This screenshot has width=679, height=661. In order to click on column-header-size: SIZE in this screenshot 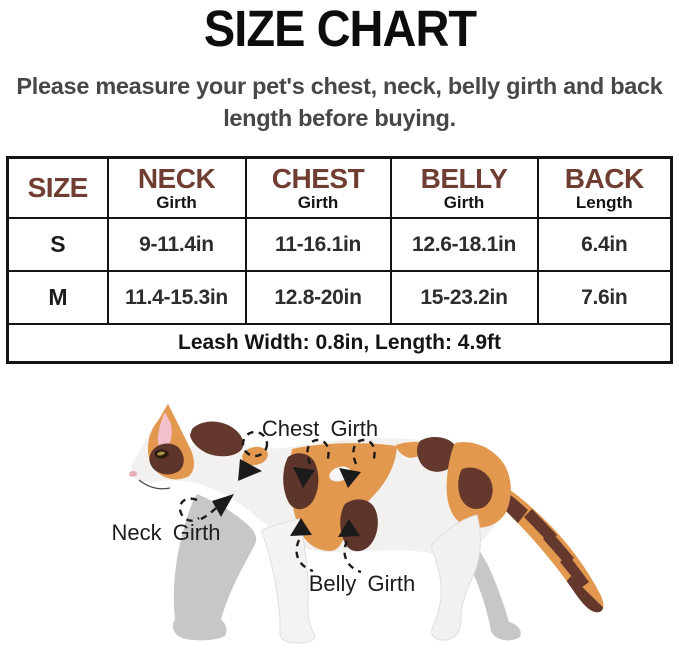, I will do `click(57, 188)`.